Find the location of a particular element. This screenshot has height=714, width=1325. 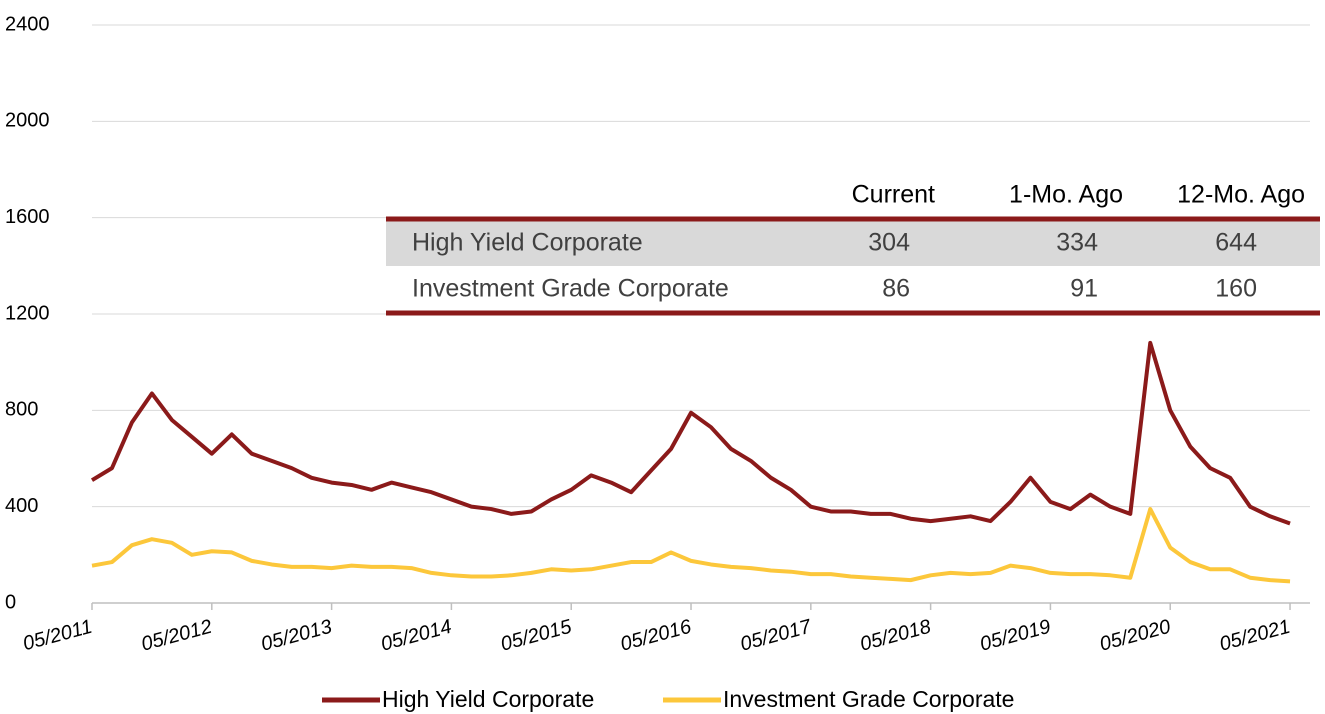

table-cell: High Yield Corporate is located at coordinates (527, 243).